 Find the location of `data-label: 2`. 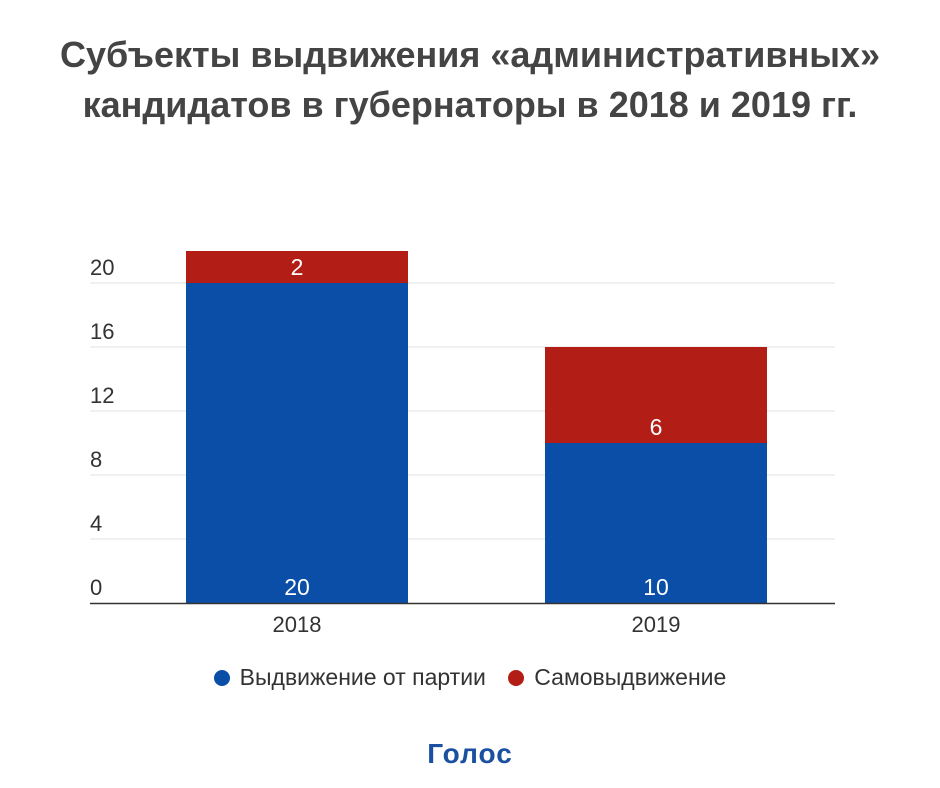

data-label: 2 is located at coordinates (297, 267).